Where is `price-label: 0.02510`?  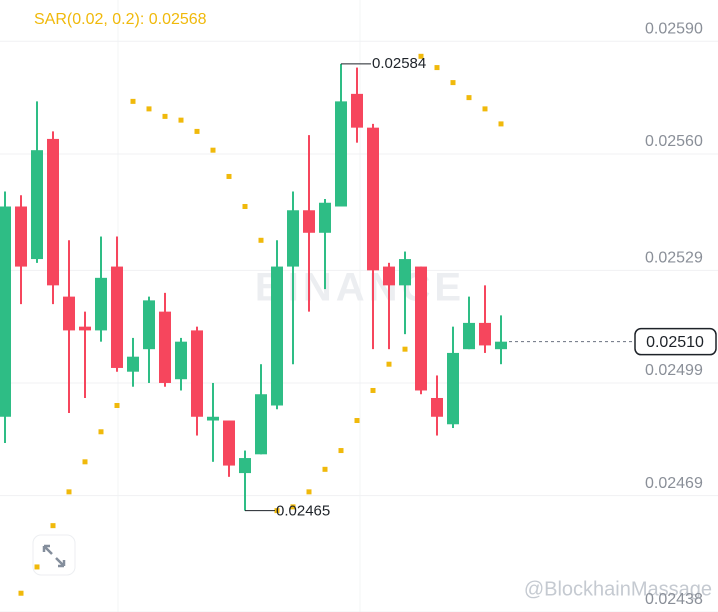 price-label: 0.02510 is located at coordinates (675, 342).